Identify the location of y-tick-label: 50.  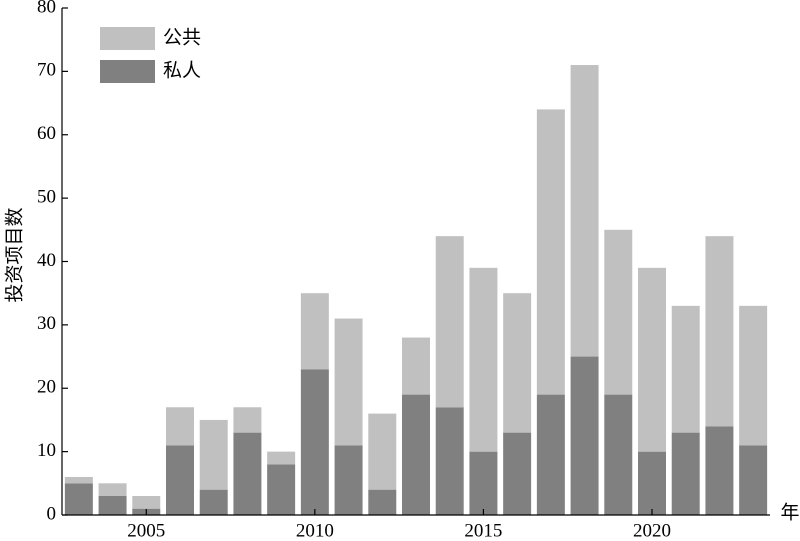
(46, 196).